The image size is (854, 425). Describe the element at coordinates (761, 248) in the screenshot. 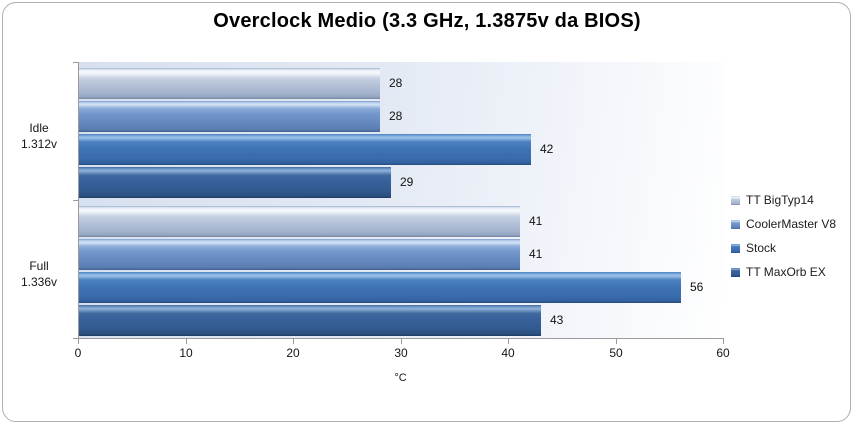

I see `legend-label-stock: Stock` at that location.